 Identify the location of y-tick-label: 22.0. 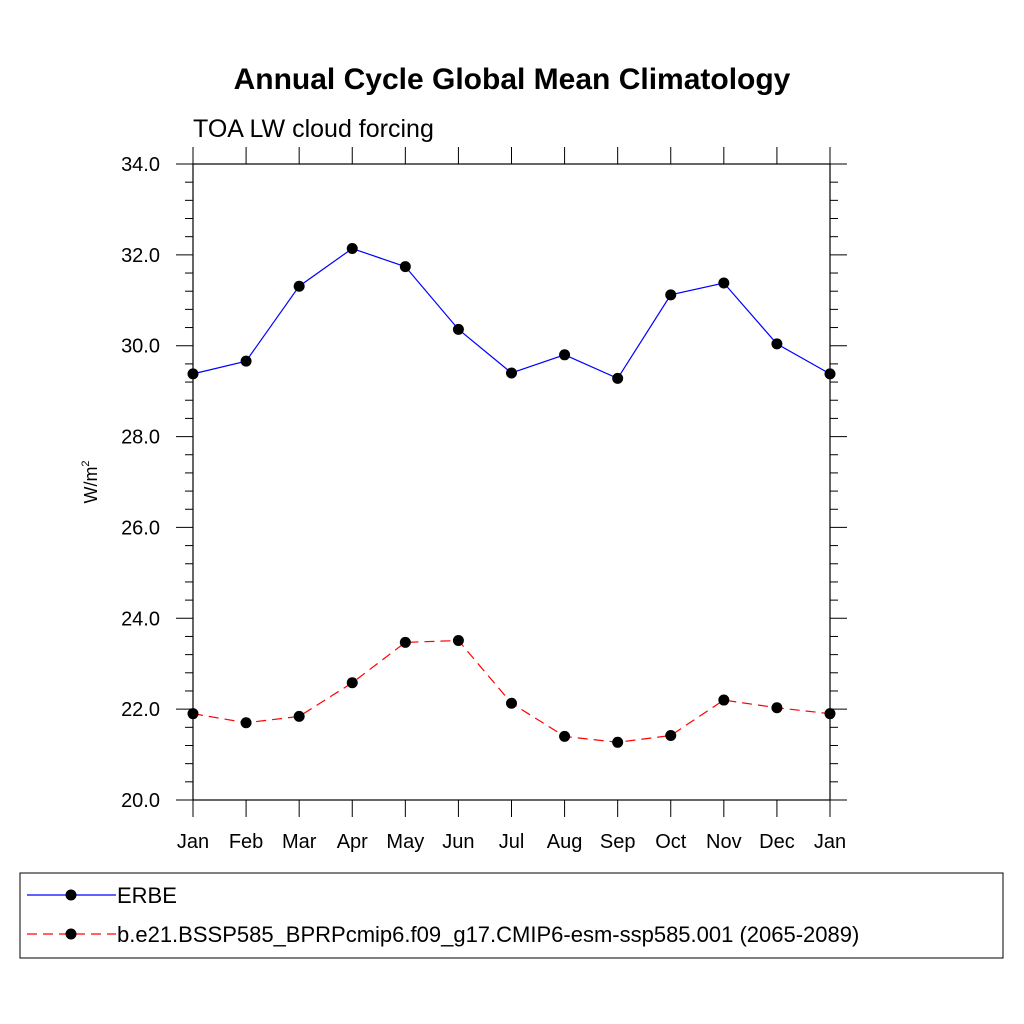
(140, 710).